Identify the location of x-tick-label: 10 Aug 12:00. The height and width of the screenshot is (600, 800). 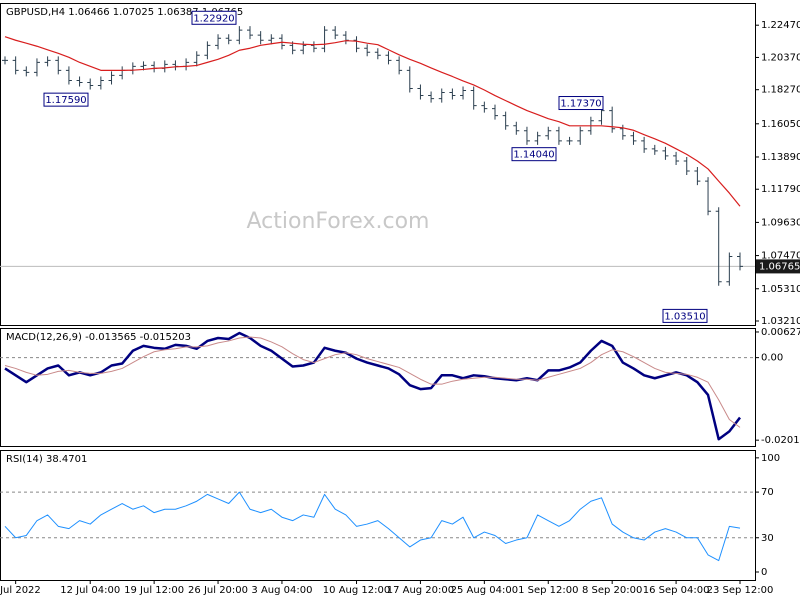
(356, 590).